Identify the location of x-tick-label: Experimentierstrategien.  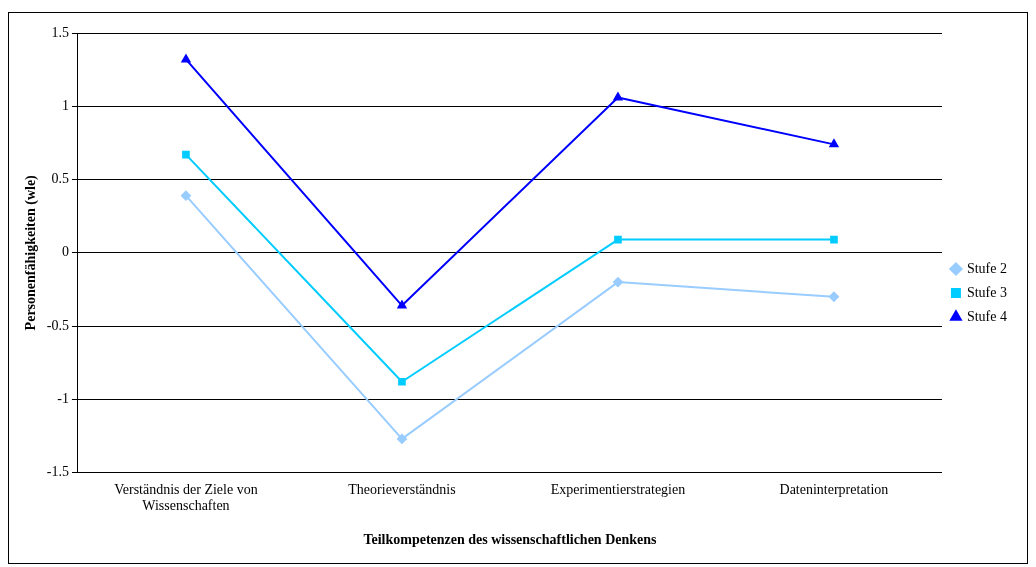
(618, 489).